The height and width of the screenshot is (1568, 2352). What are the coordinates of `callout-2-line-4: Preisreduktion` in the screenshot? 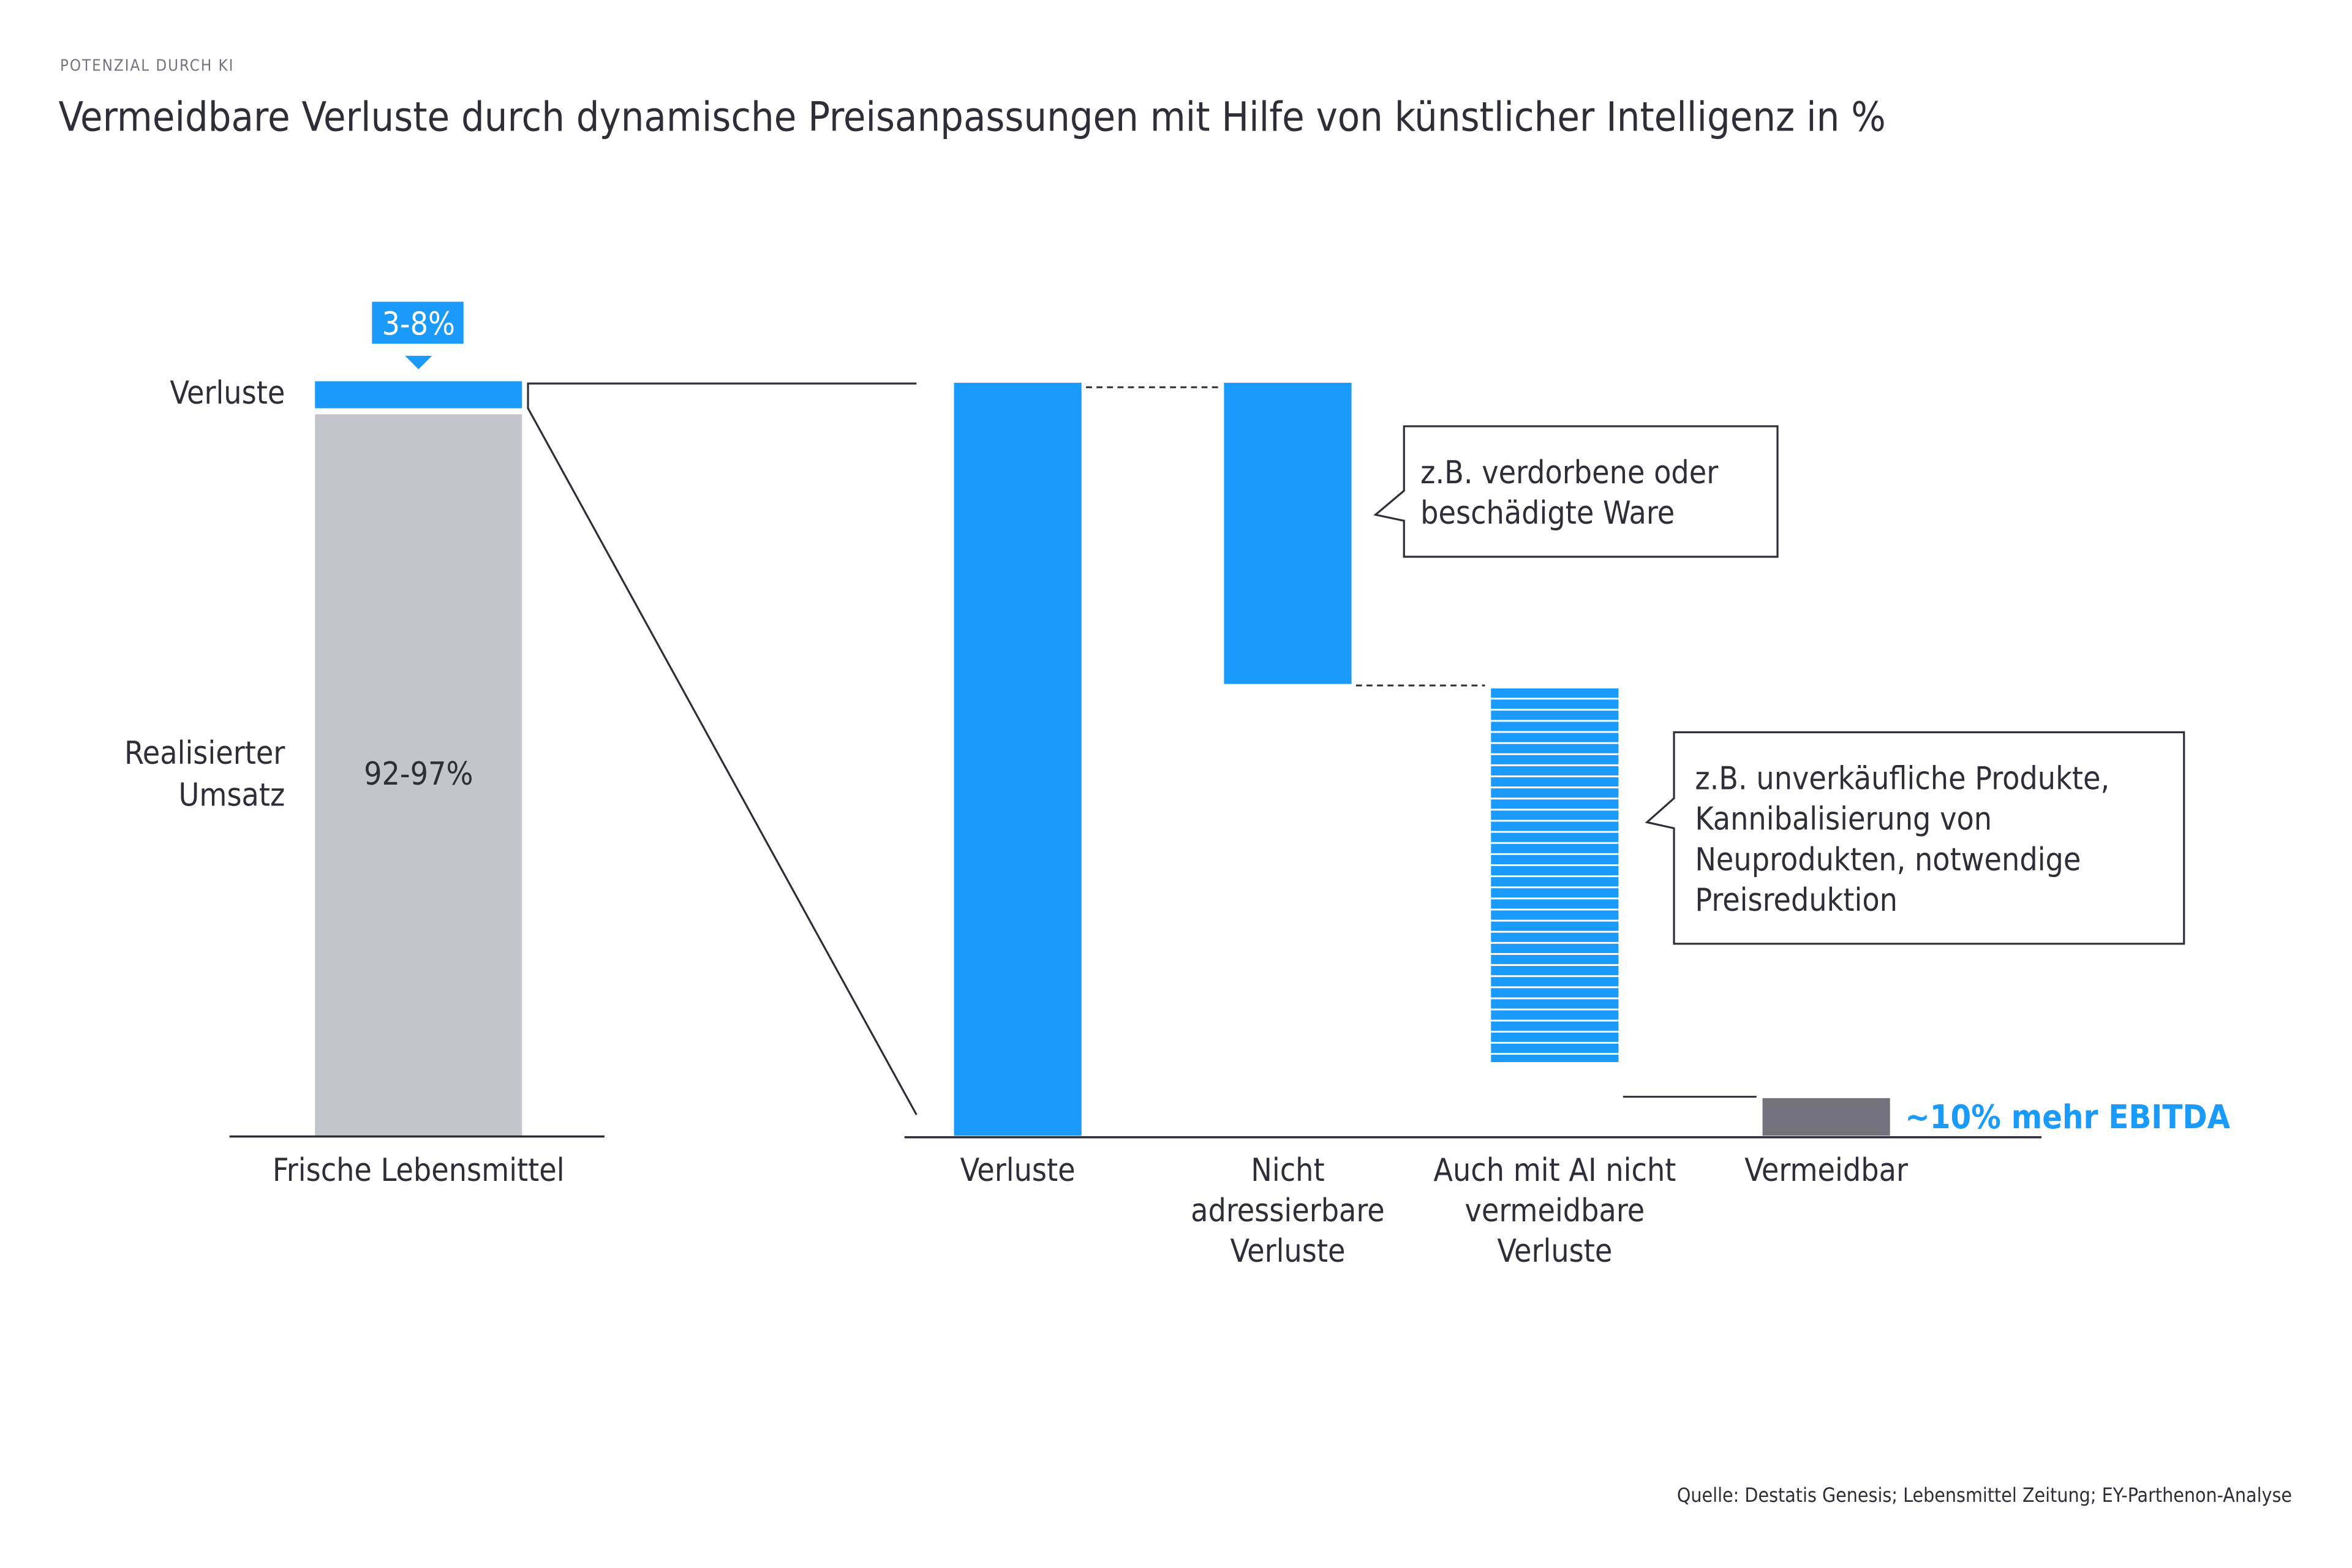 It's located at (1797, 900).